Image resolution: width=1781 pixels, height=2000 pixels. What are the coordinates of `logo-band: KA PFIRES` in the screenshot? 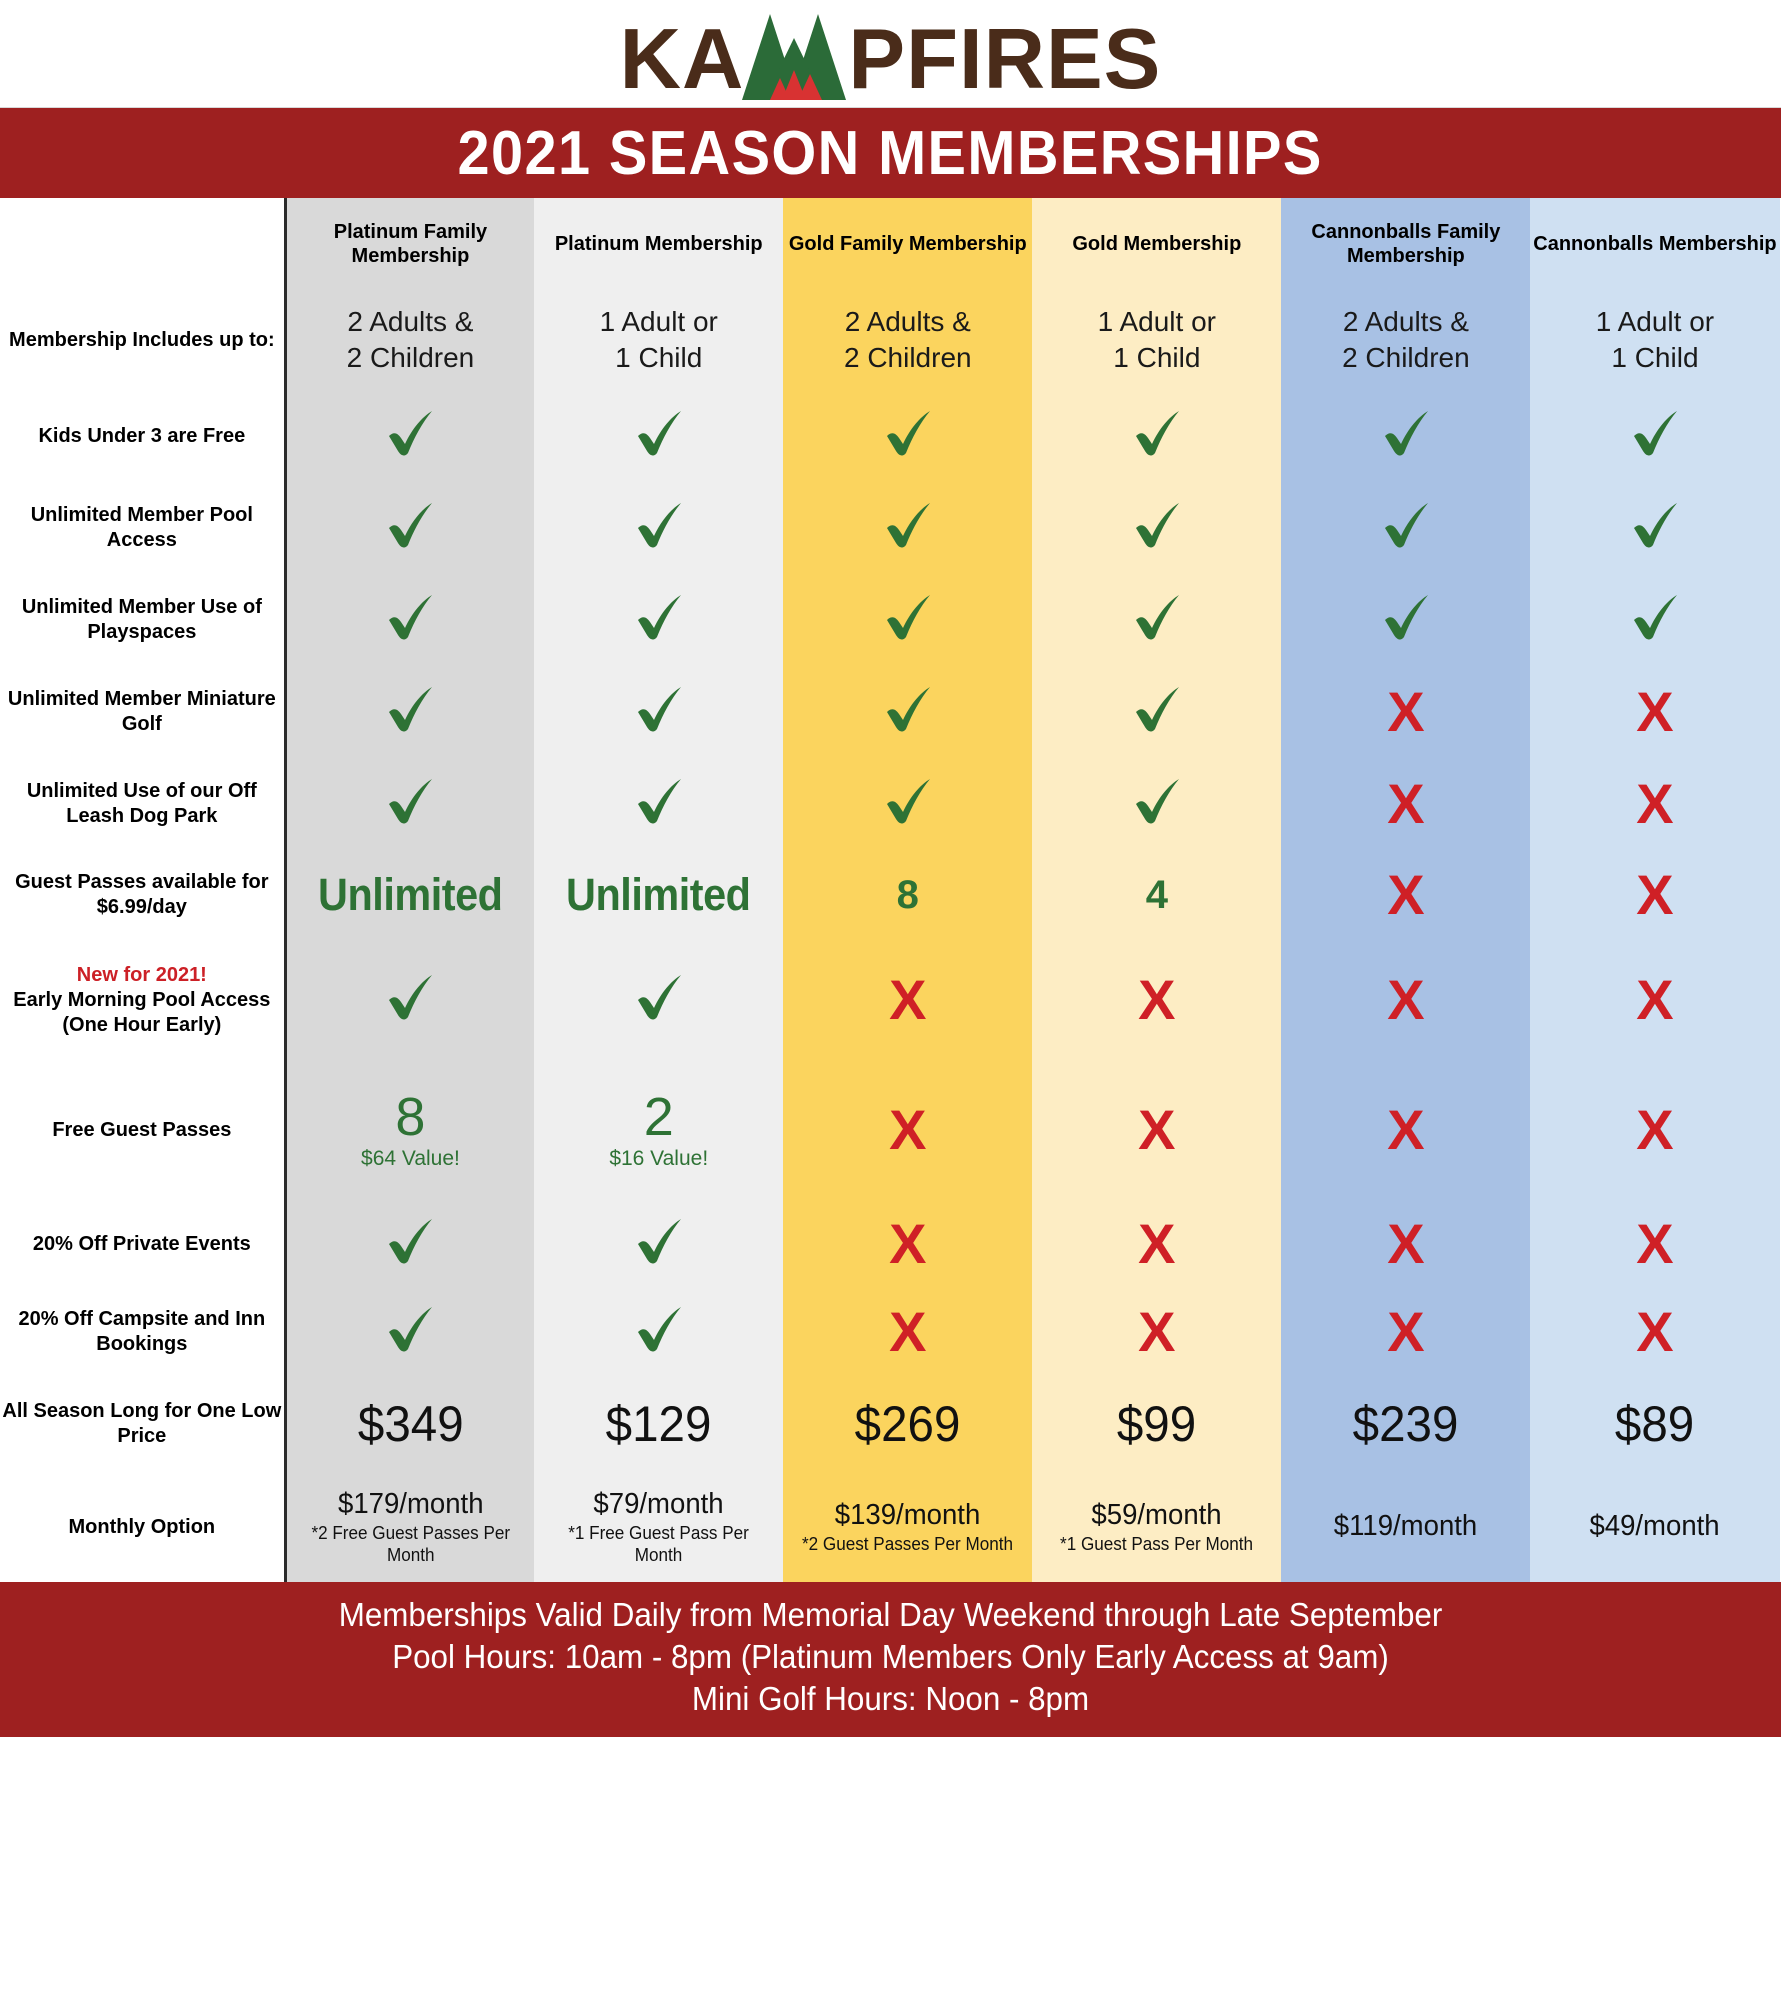 It's located at (890, 54).